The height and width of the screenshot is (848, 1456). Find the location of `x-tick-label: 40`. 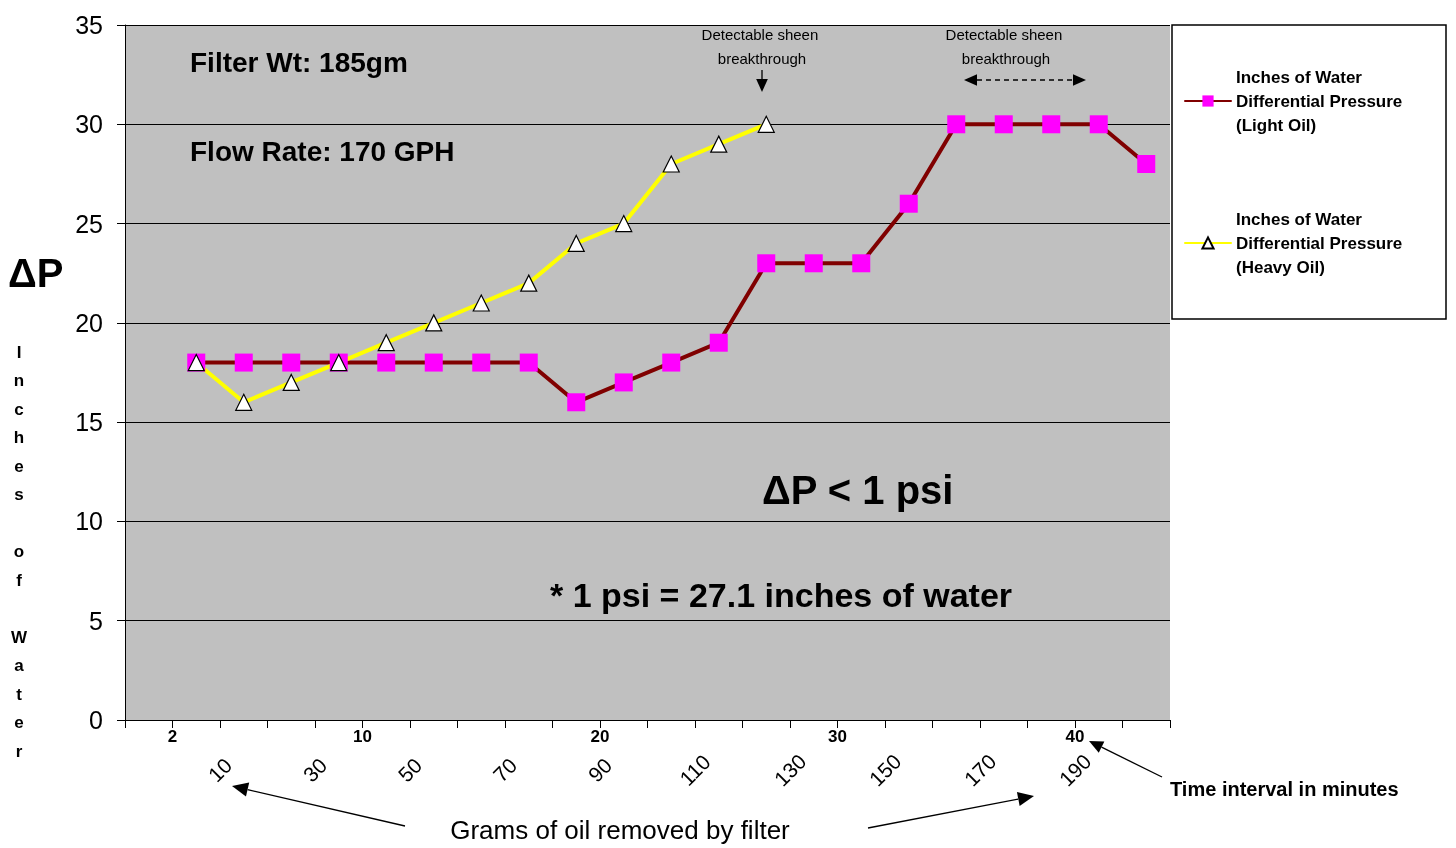

x-tick-label: 40 is located at coordinates (1075, 736).